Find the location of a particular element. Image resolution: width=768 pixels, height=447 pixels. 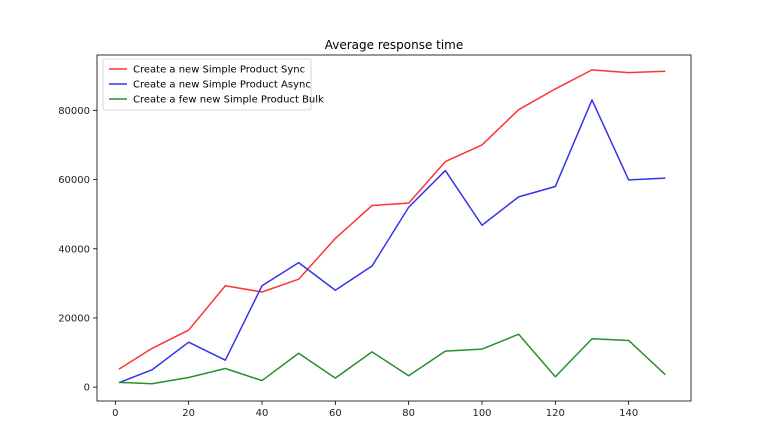

legend-label: Create a new Simple Product Async is located at coordinates (222, 85).